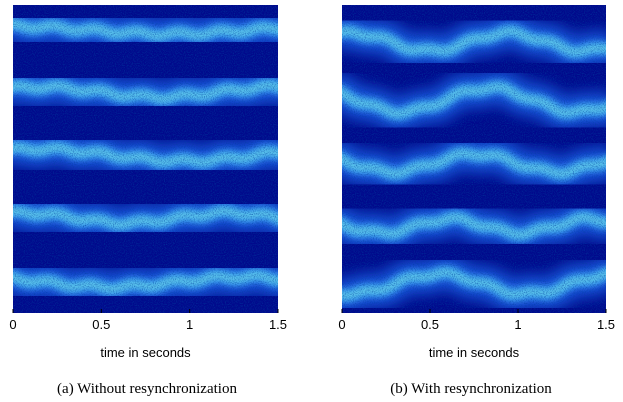  What do you see at coordinates (471, 389) in the screenshot?
I see `caption: (b) With resynchronization` at bounding box center [471, 389].